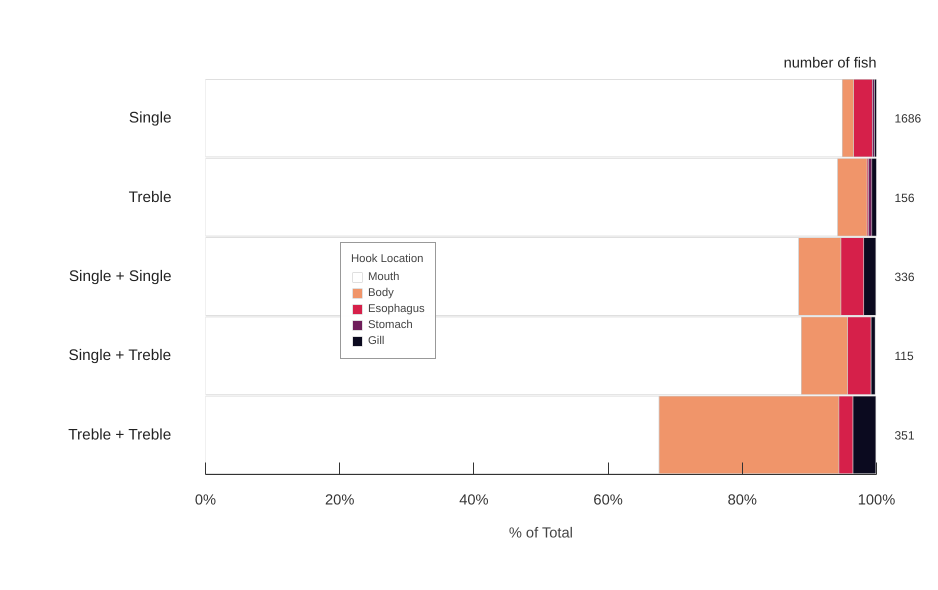 The height and width of the screenshot is (590, 938). Describe the element at coordinates (150, 118) in the screenshot. I see `y-tick-label: Single` at that location.